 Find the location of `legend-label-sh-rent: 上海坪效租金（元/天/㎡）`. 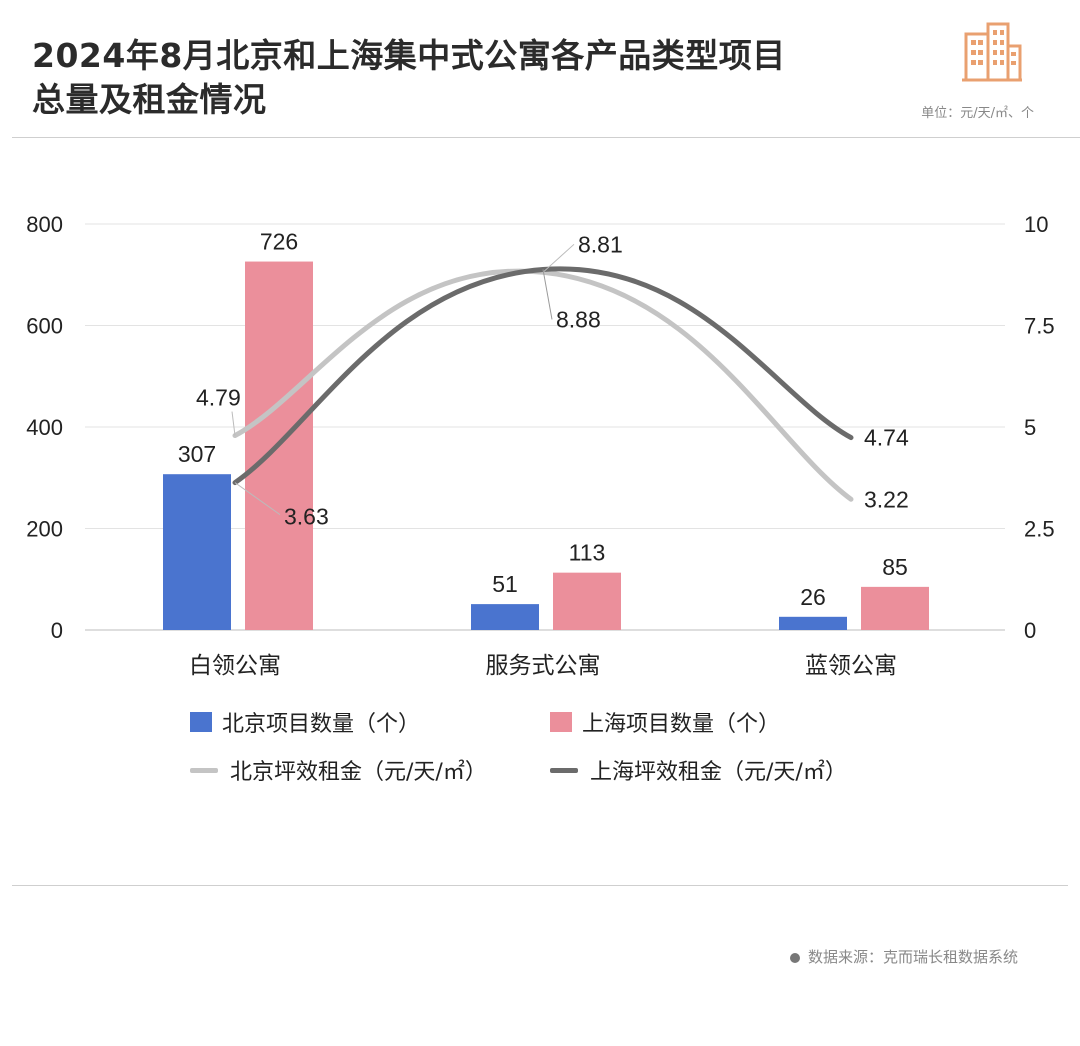

legend-label-sh-rent: 上海坪效租金（元/天/㎡） is located at coordinates (718, 772).